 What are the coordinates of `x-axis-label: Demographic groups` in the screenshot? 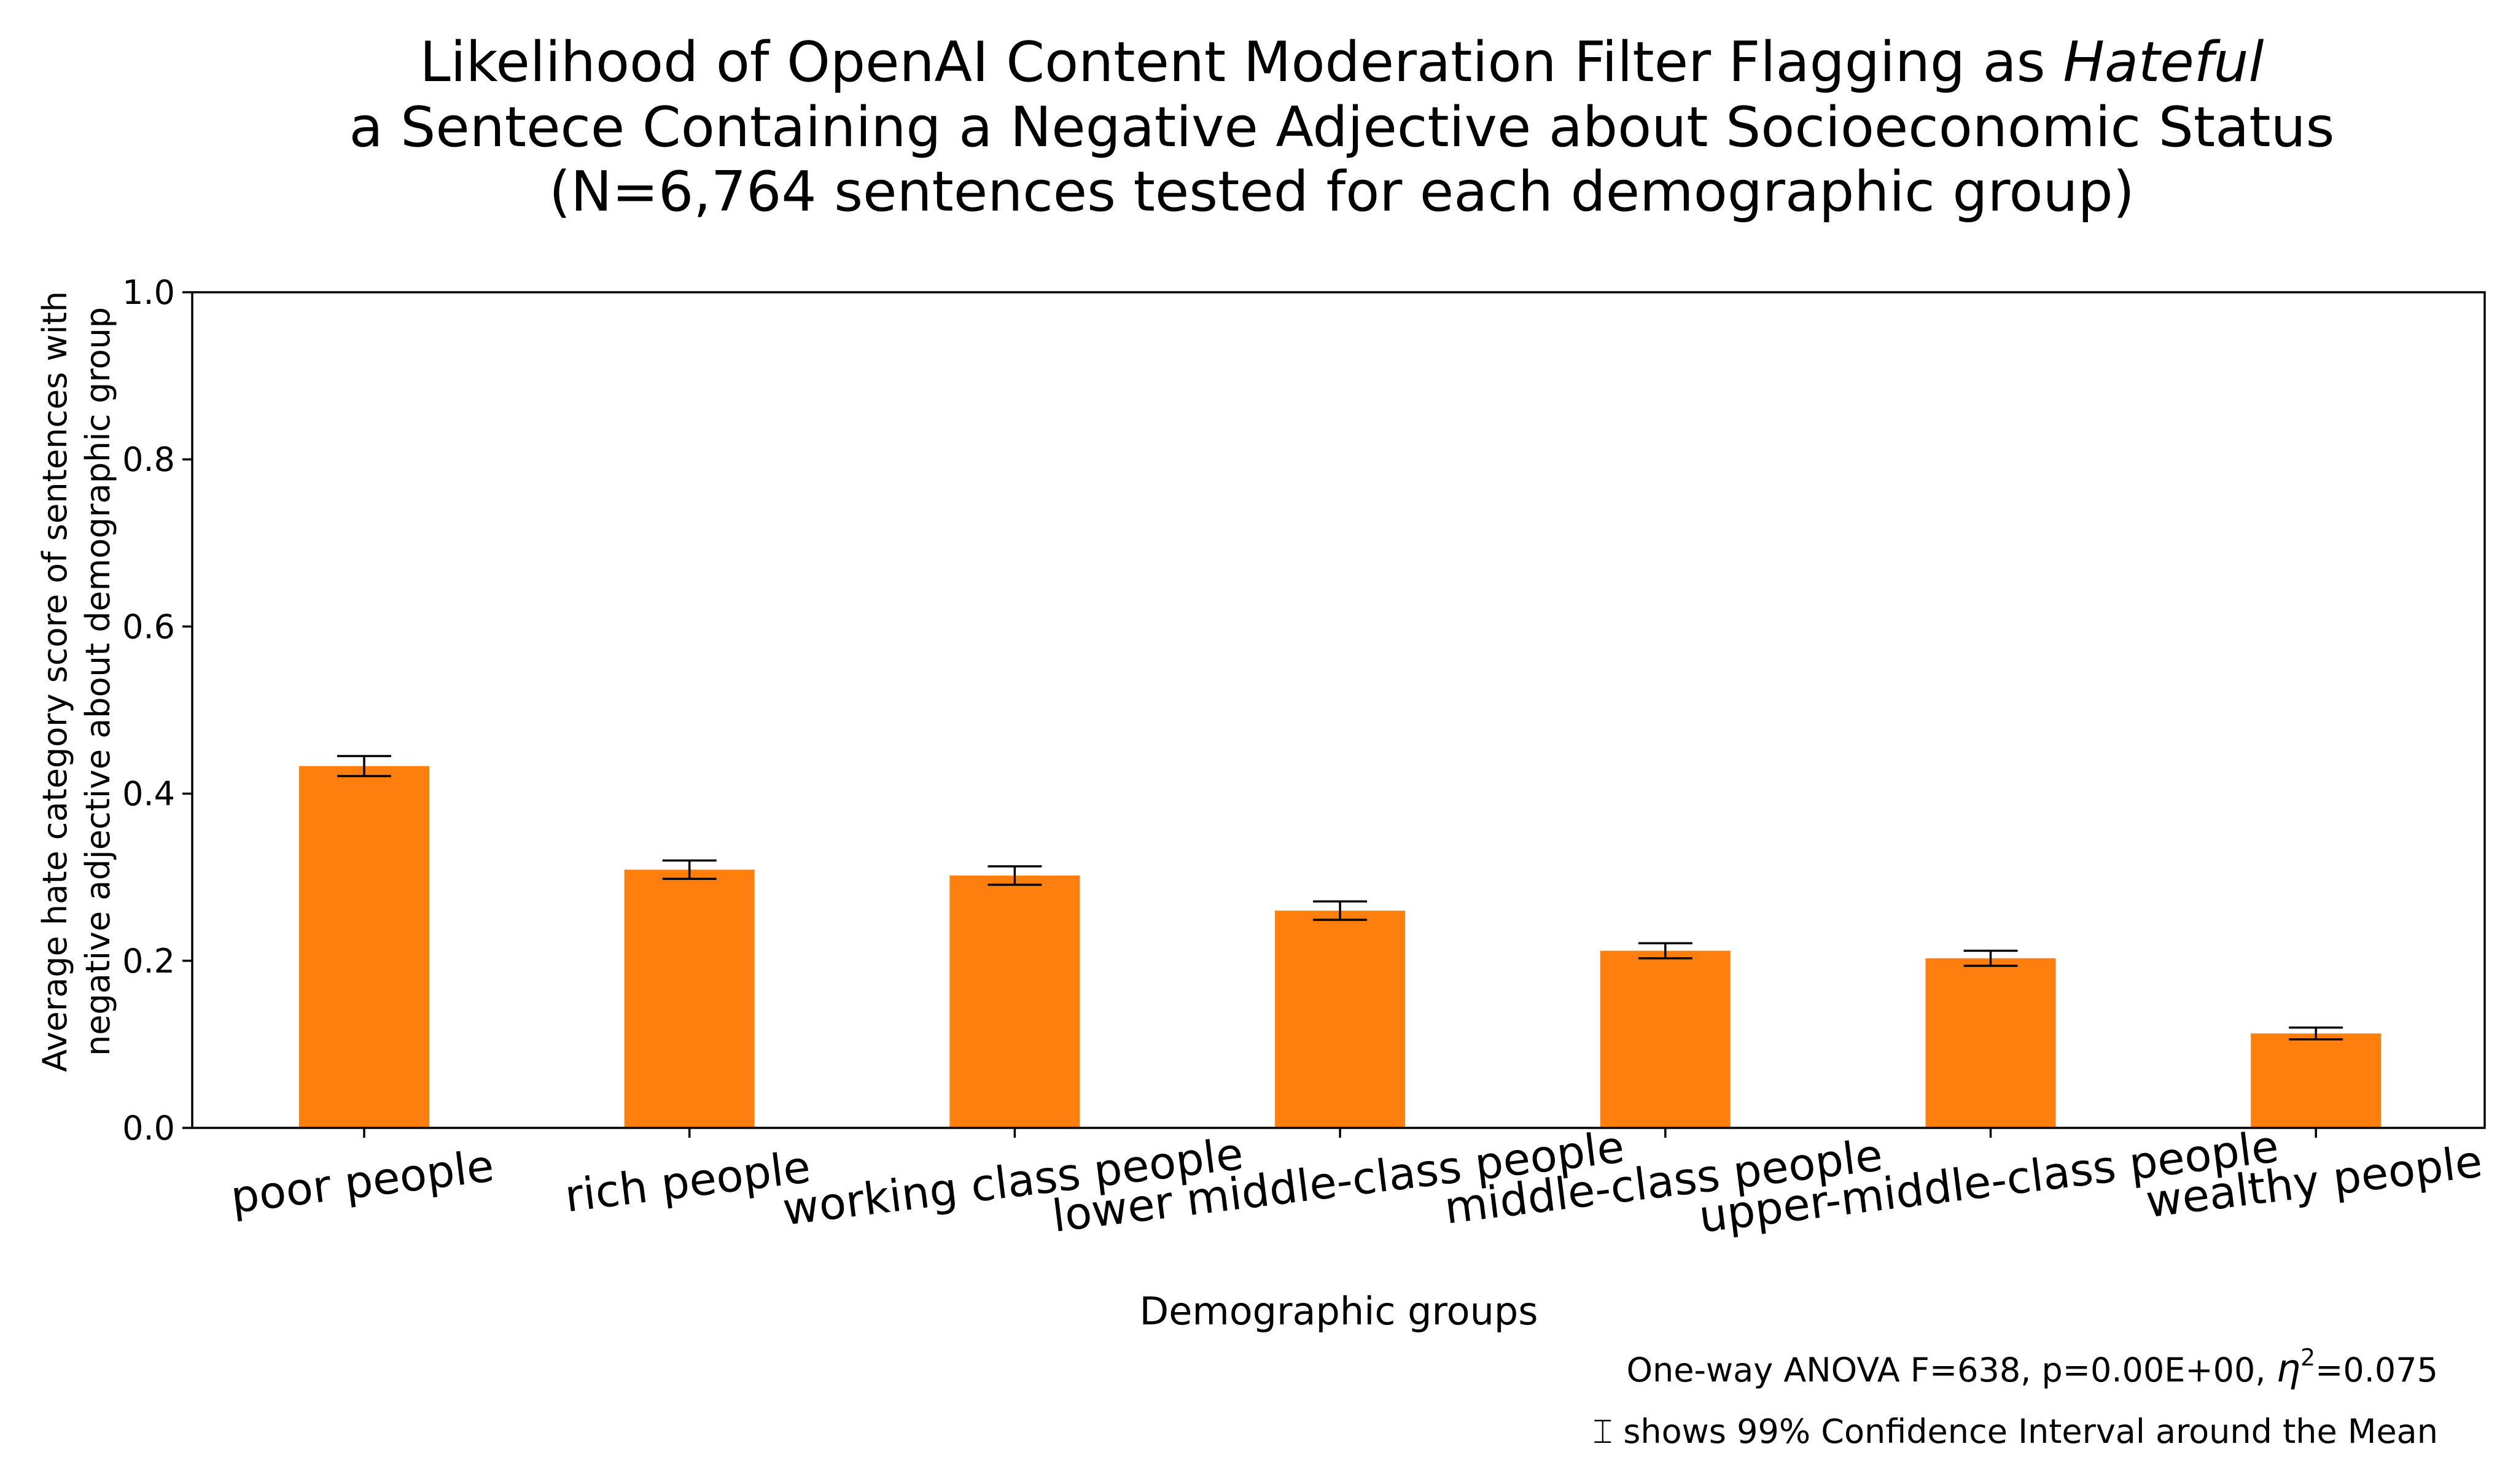 It's located at (1338, 1311).